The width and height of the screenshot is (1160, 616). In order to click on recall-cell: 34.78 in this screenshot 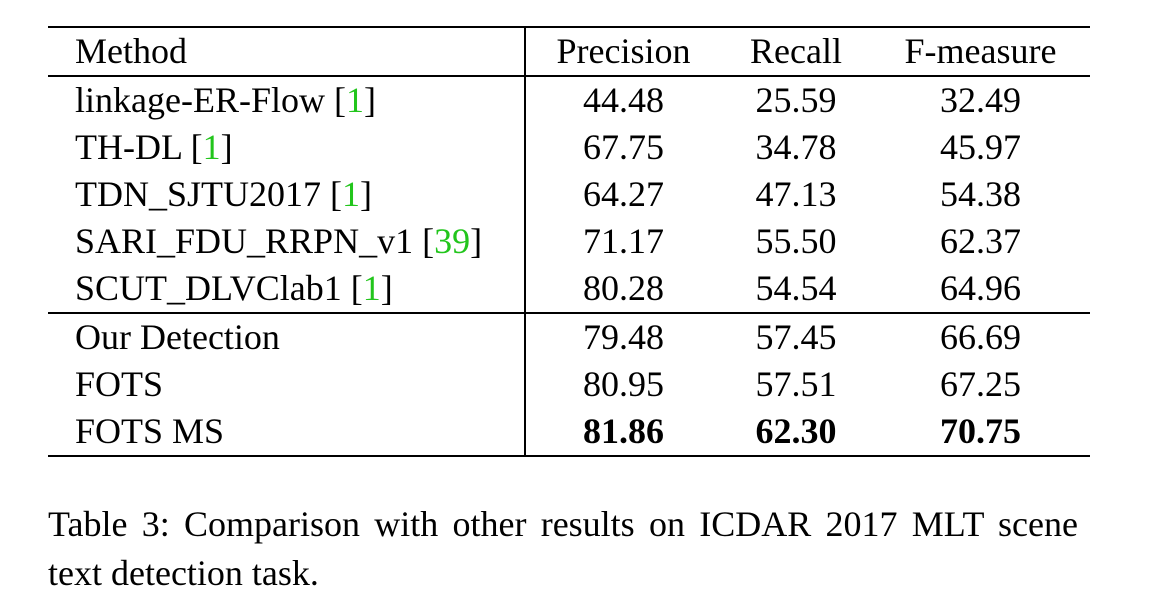, I will do `click(796, 147)`.